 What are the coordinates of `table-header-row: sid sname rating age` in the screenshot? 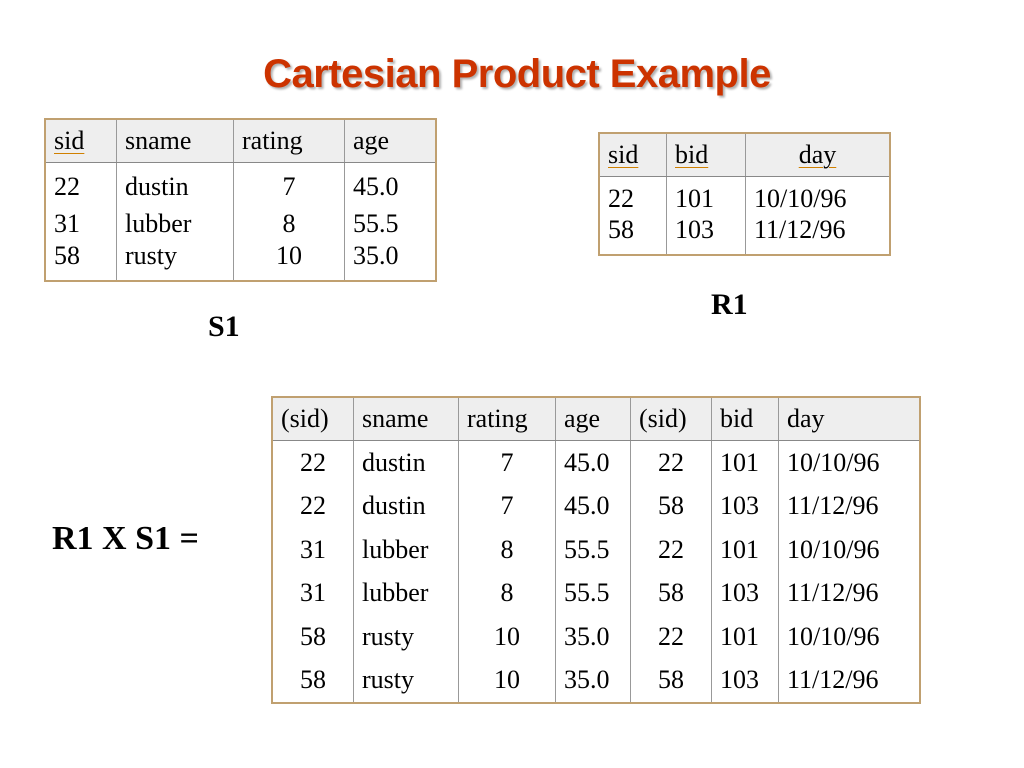 It's located at (240, 140).